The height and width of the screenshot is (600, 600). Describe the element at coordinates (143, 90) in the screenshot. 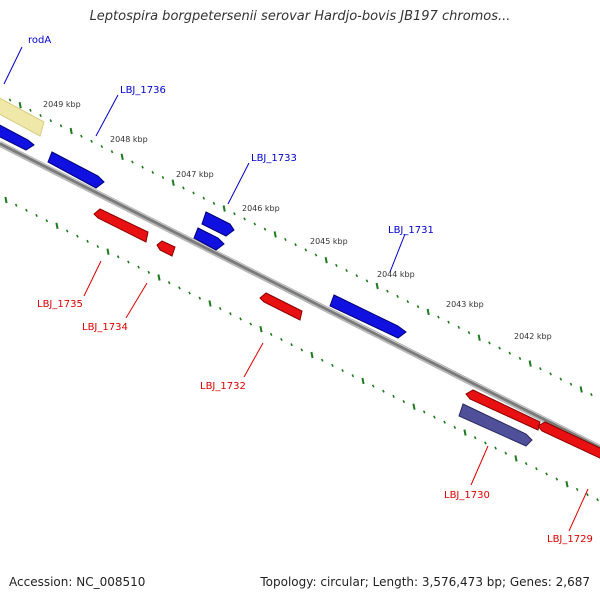

I see `gene-label-lbj-1736: LBJ_1736` at that location.